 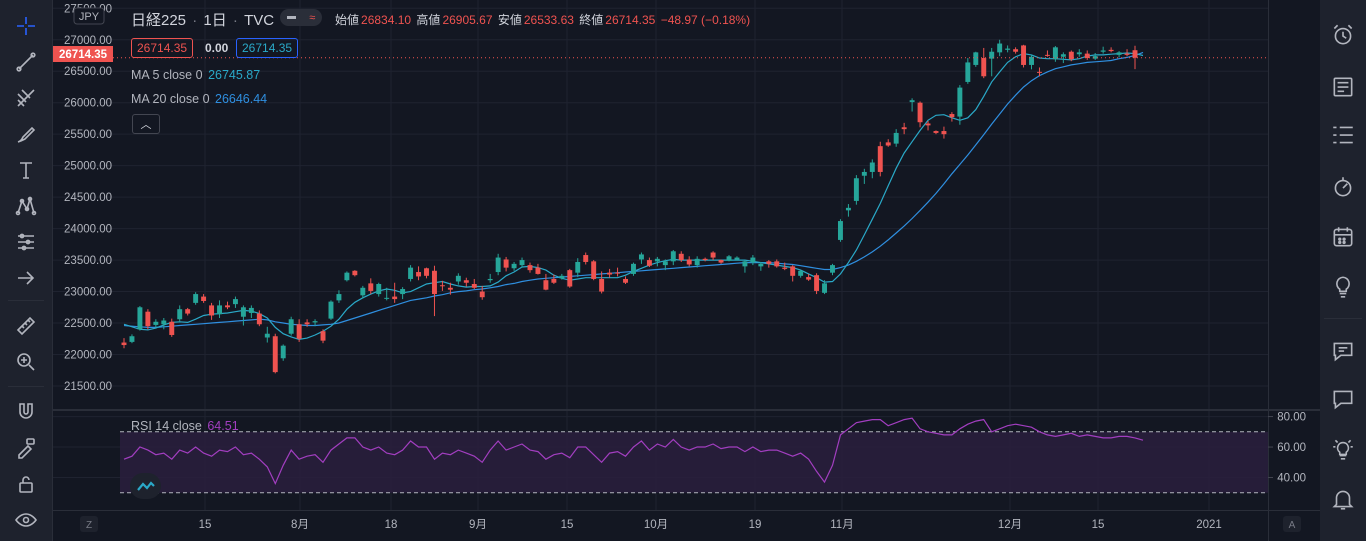 I want to click on messages-icon, so click(x=1343, y=399).